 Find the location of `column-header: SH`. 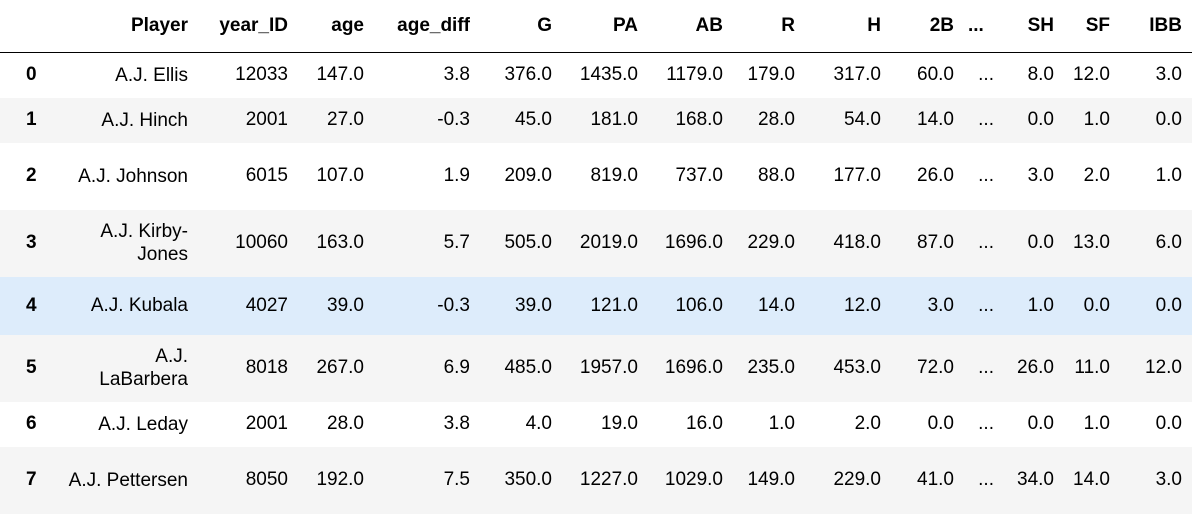

column-header: SH is located at coordinates (1034, 26).